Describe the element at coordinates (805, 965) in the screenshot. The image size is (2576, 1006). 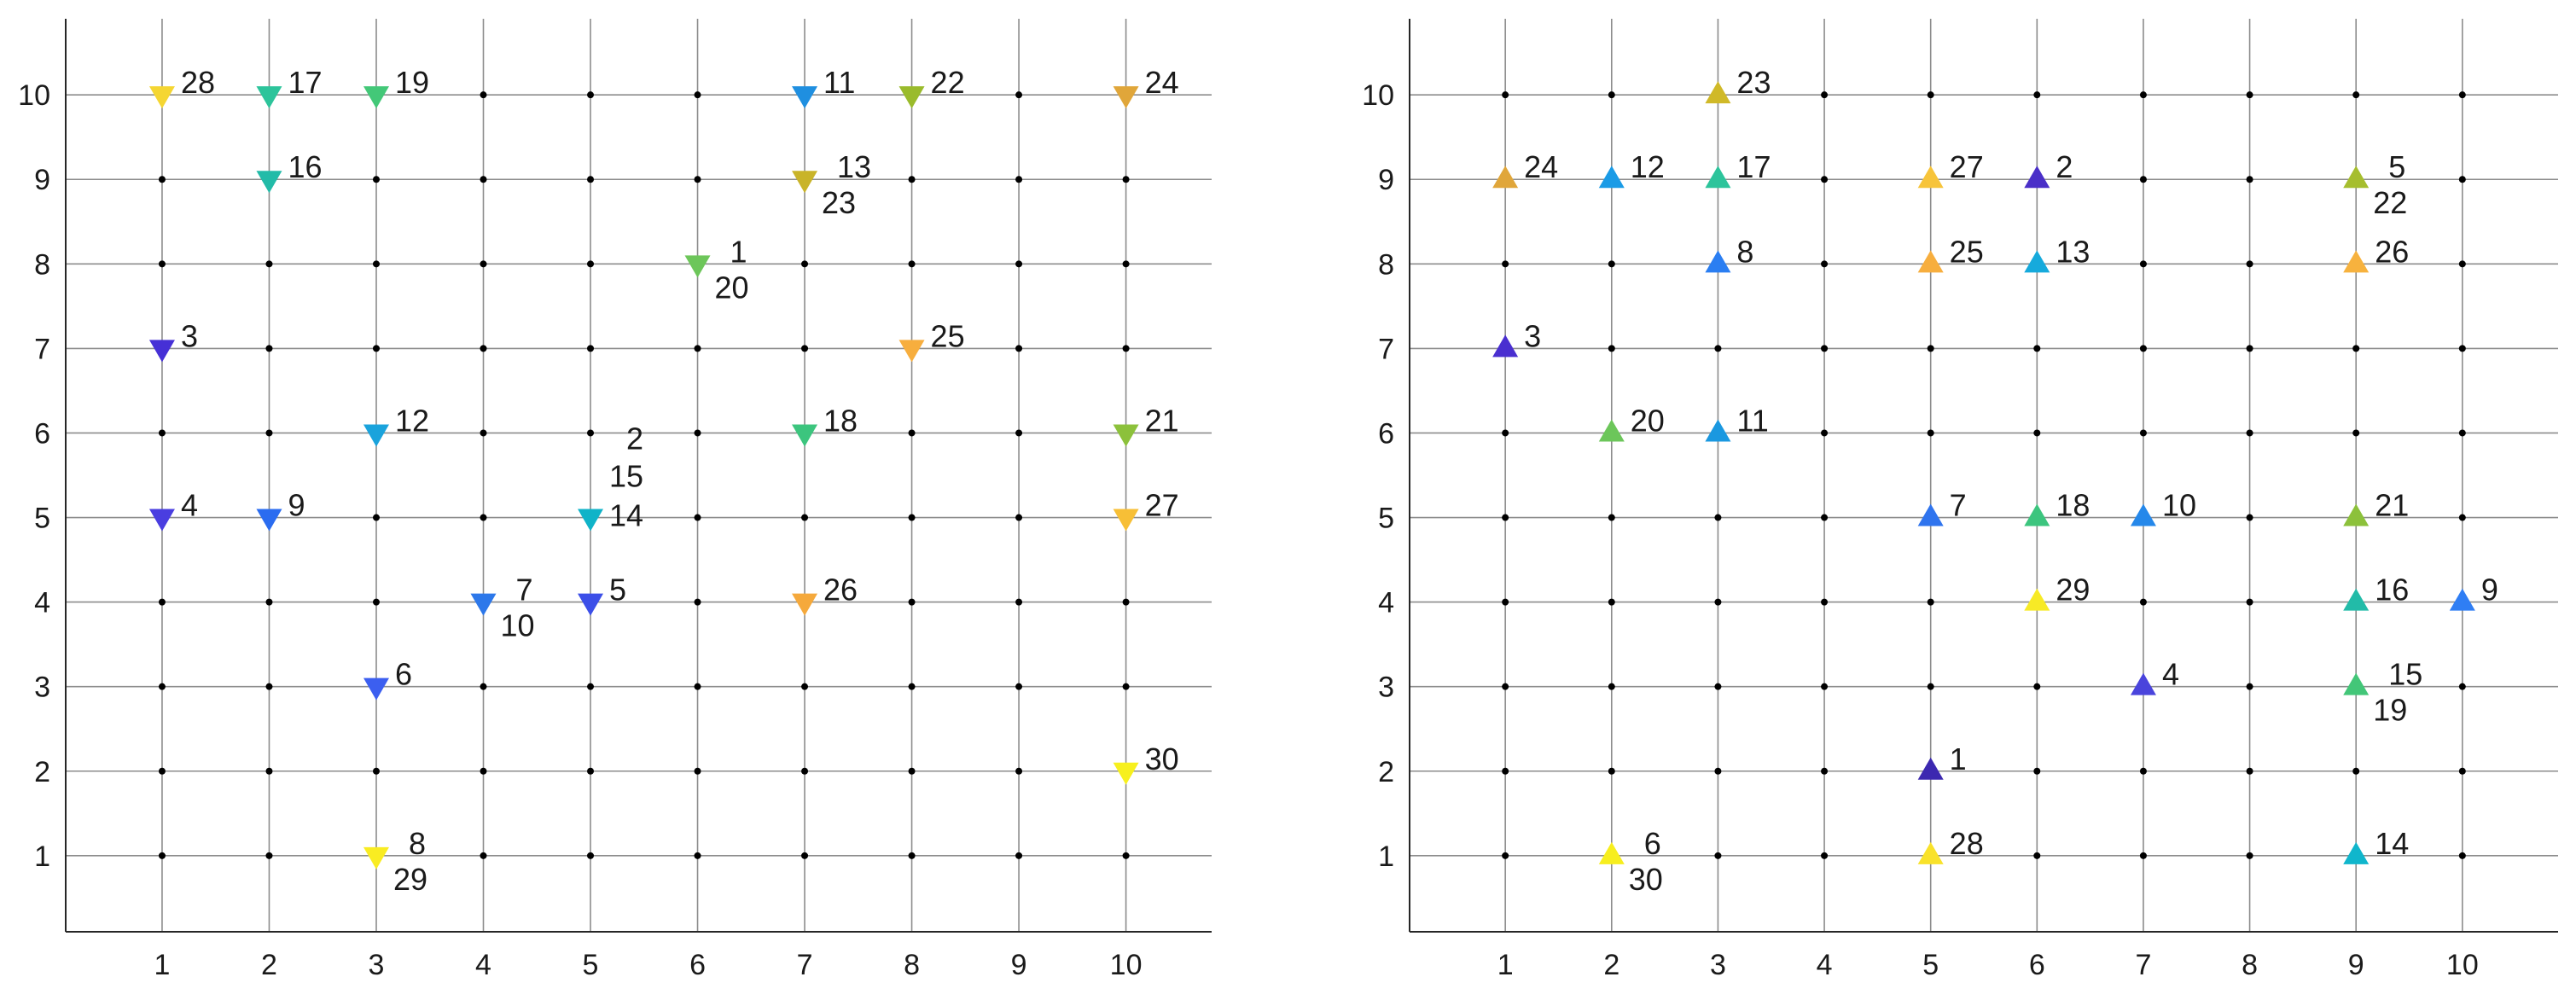
I see `x-tick-label: 7` at that location.